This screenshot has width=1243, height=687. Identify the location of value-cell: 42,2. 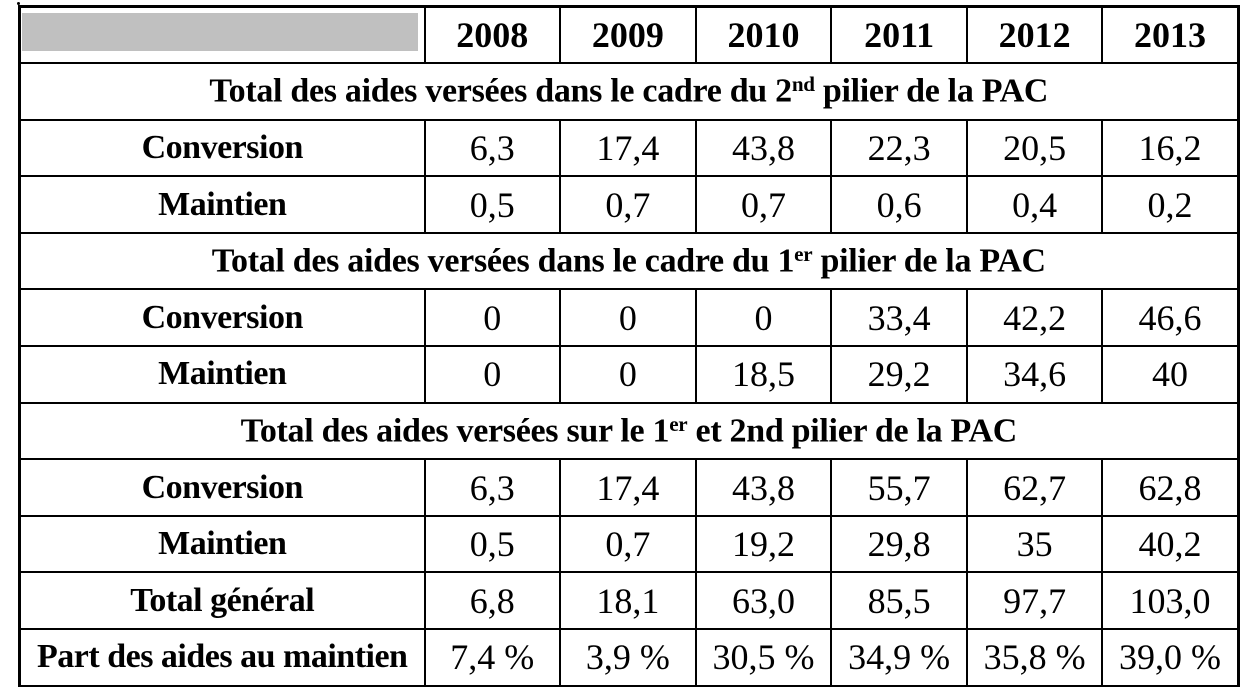
(1034, 318).